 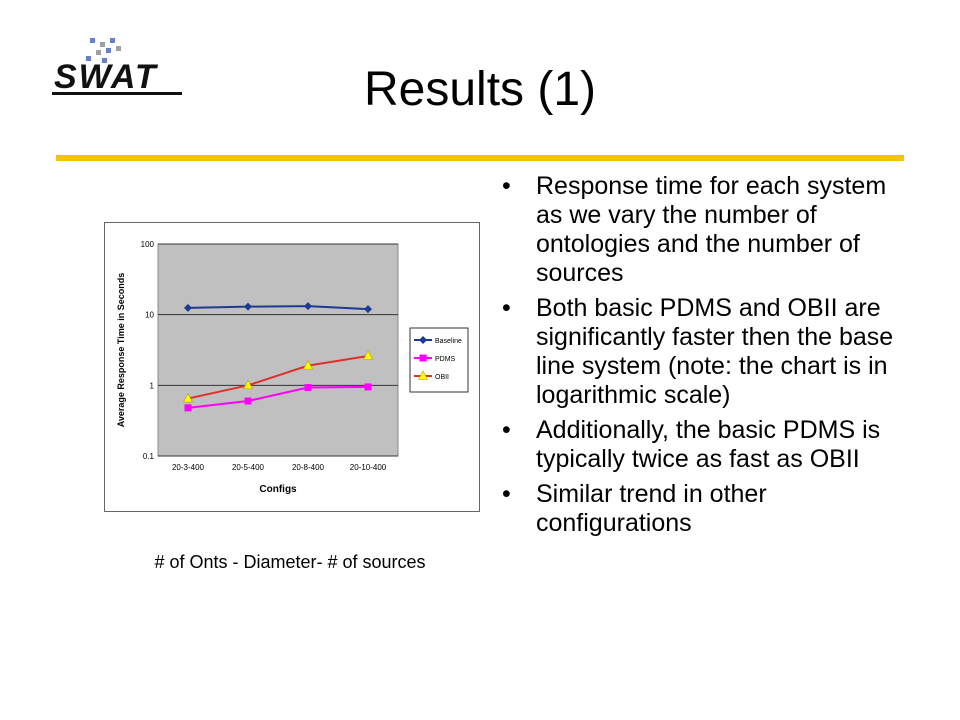 I want to click on x-tick-label: 20-8-400, so click(x=308, y=467).